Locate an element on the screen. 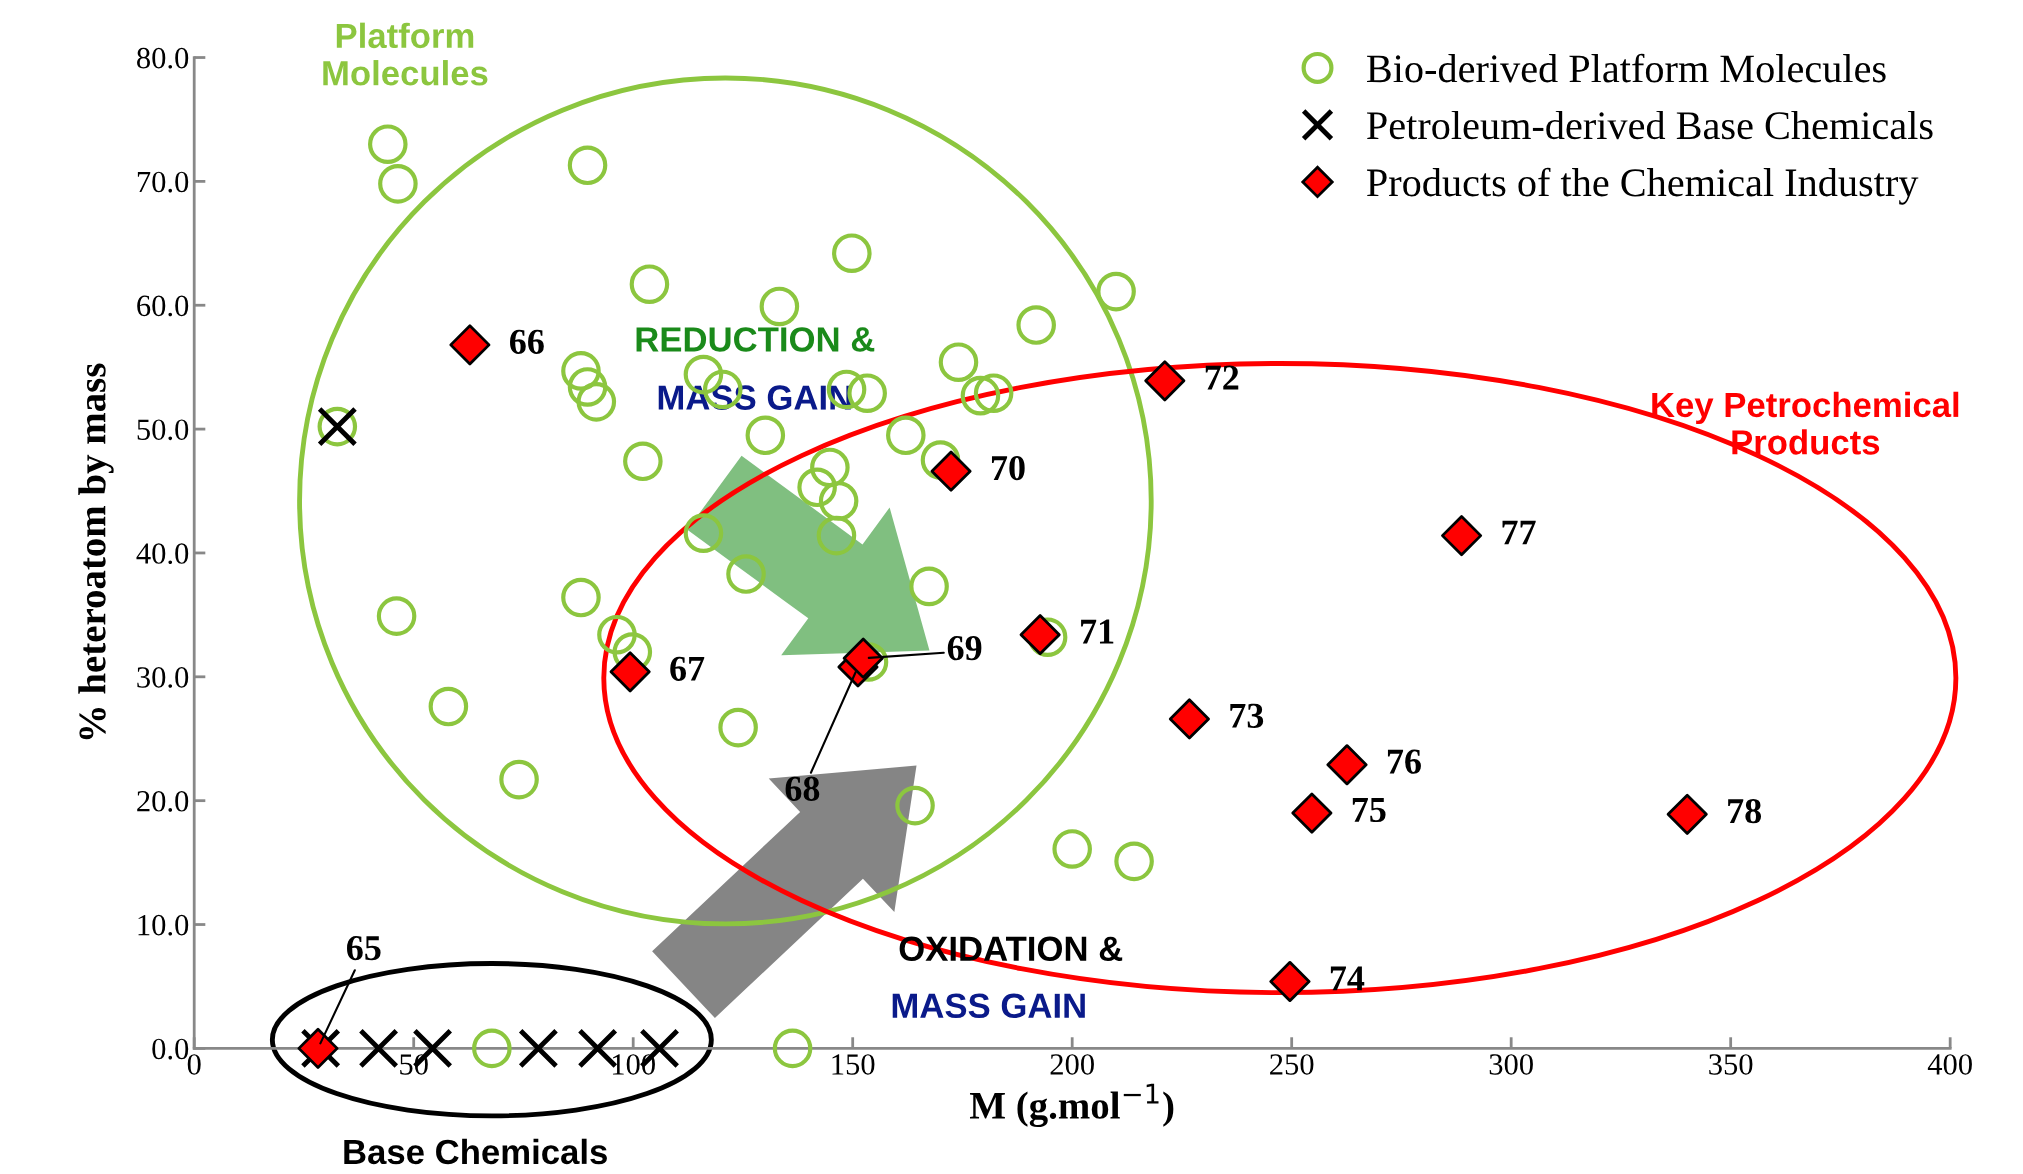  text: Base Chemicals is located at coordinates (475, 1151).